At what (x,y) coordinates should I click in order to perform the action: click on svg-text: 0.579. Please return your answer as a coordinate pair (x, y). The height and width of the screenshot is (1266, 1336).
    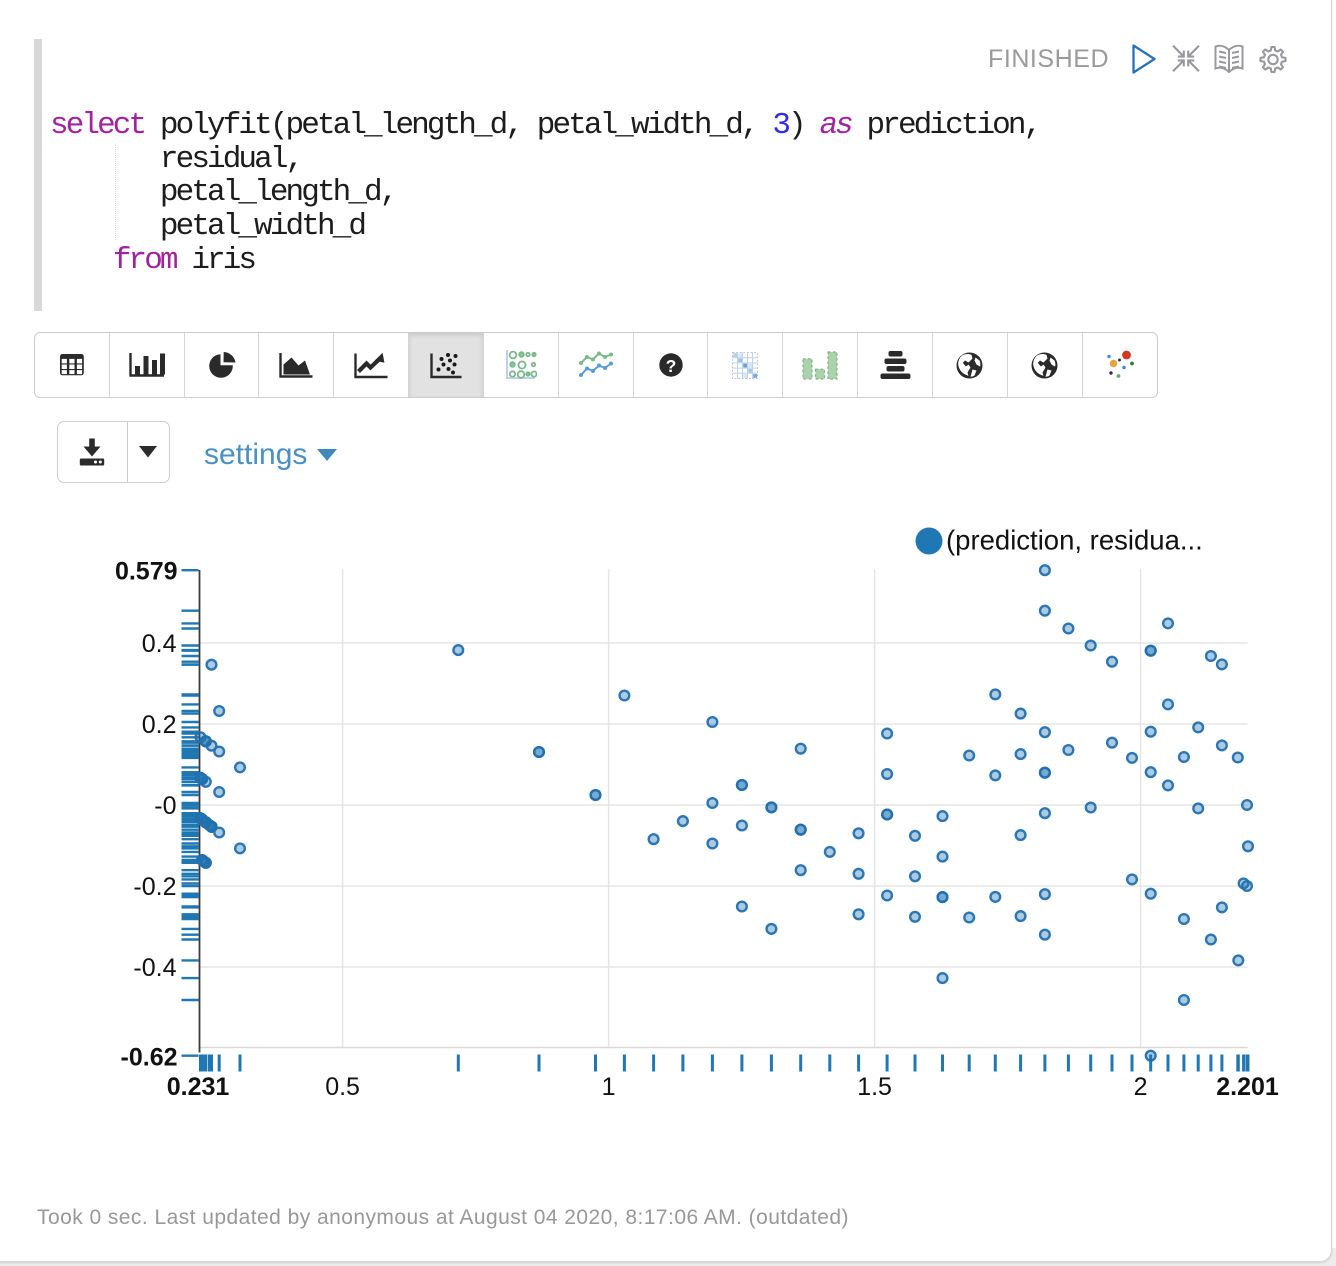
    Looking at the image, I should click on (146, 572).